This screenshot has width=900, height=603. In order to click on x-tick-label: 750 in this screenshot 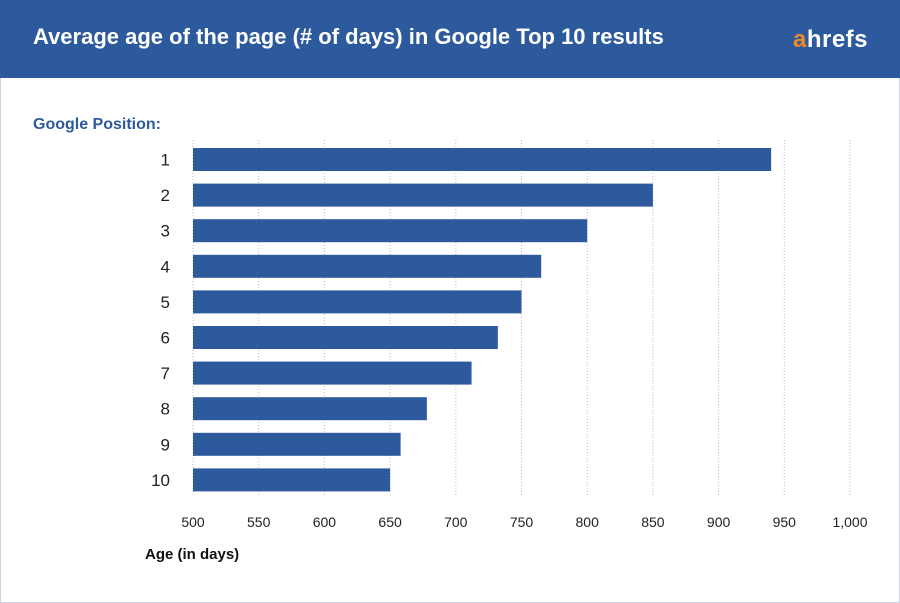, I will do `click(522, 522)`.